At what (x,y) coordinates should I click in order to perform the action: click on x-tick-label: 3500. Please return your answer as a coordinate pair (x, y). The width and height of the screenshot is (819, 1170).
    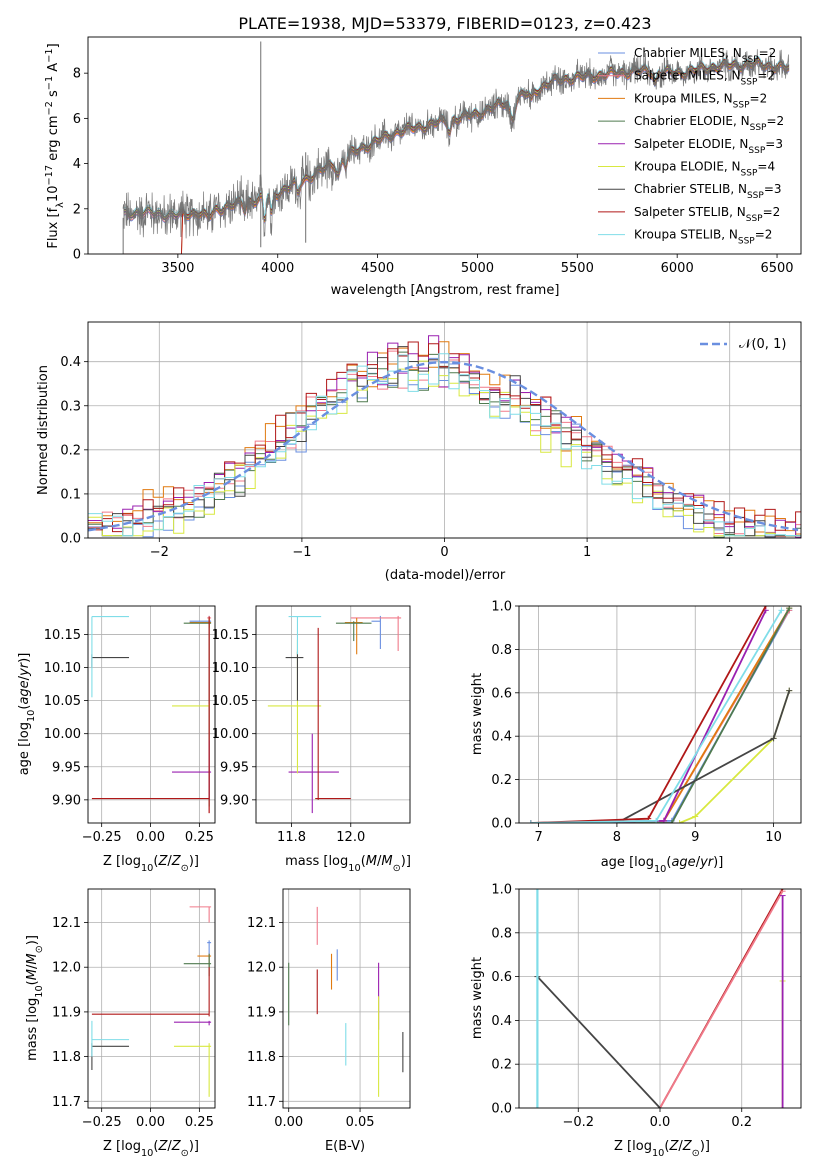
    Looking at the image, I should click on (177, 268).